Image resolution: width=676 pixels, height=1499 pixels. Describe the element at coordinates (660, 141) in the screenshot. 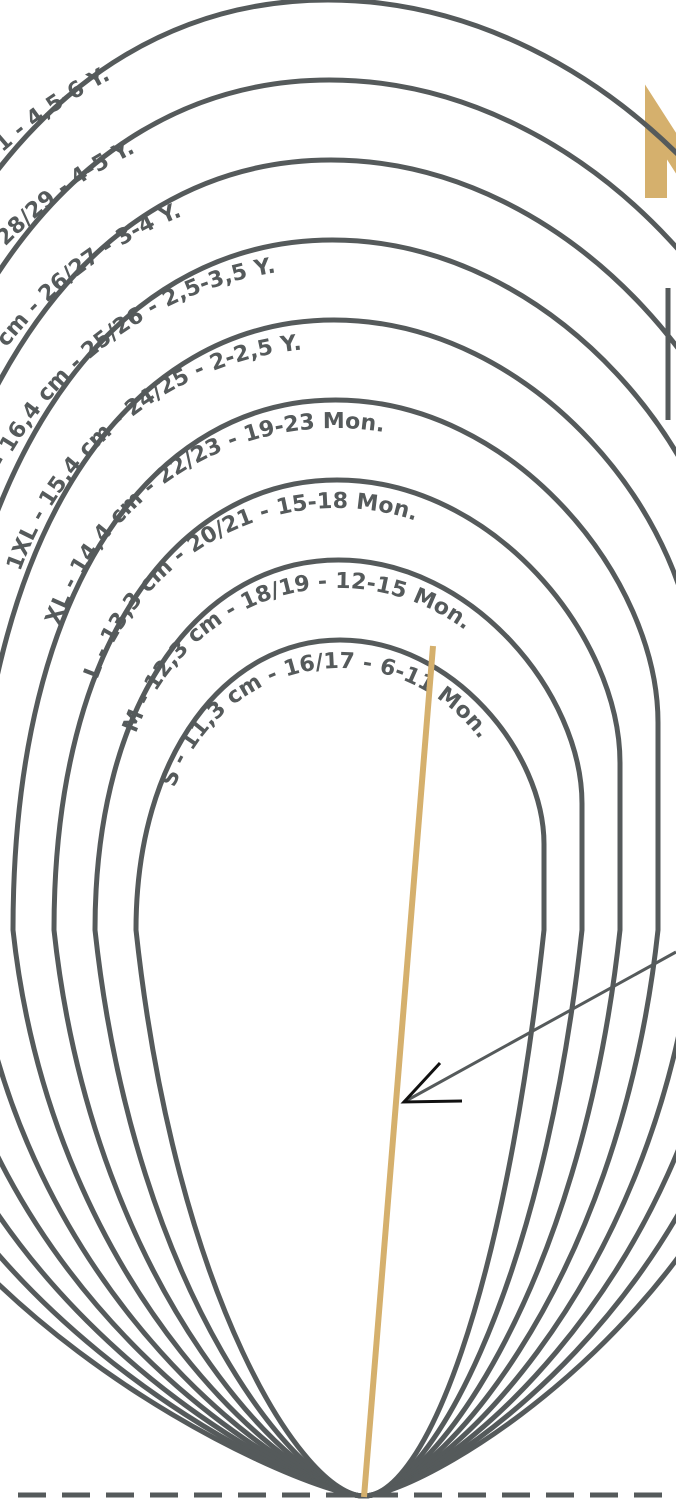

I see `brand-logo-glyph` at that location.